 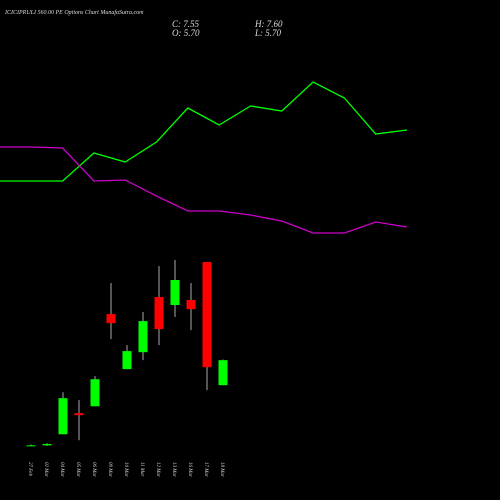 I want to click on x-tick-label: 10 Mar, so click(x=125, y=469).